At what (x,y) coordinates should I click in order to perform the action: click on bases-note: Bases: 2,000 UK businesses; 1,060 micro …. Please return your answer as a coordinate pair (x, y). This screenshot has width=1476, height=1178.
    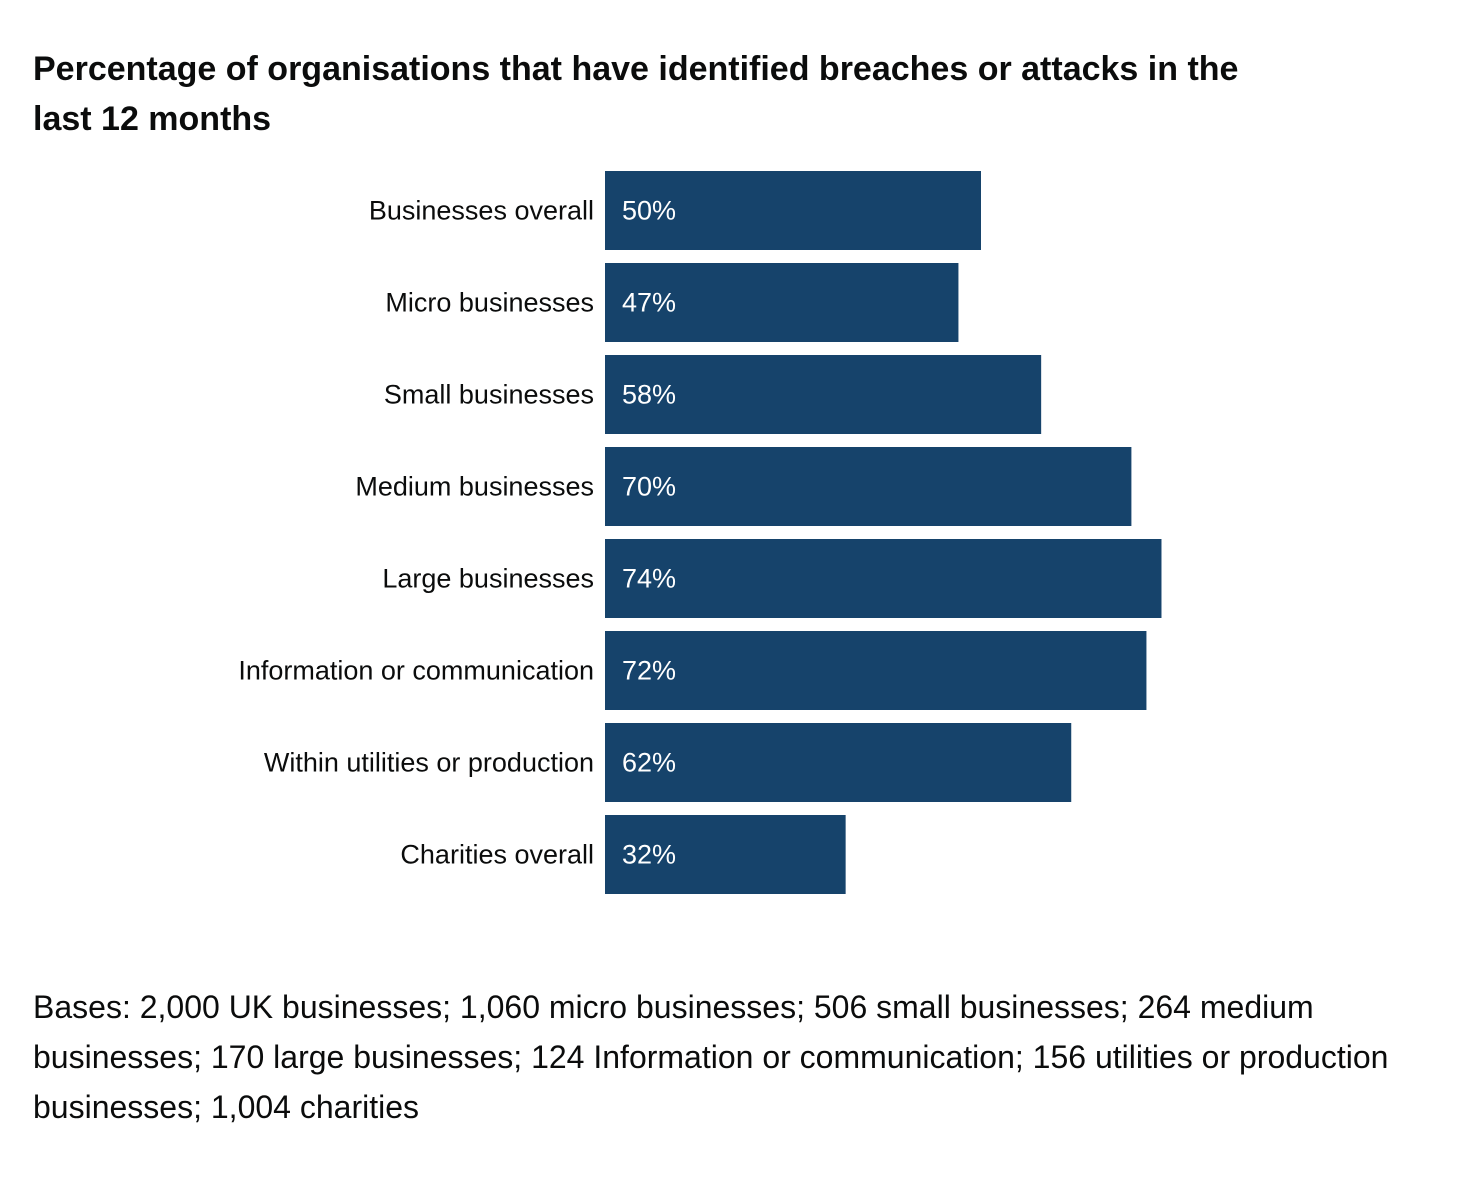
    Looking at the image, I should click on (711, 1057).